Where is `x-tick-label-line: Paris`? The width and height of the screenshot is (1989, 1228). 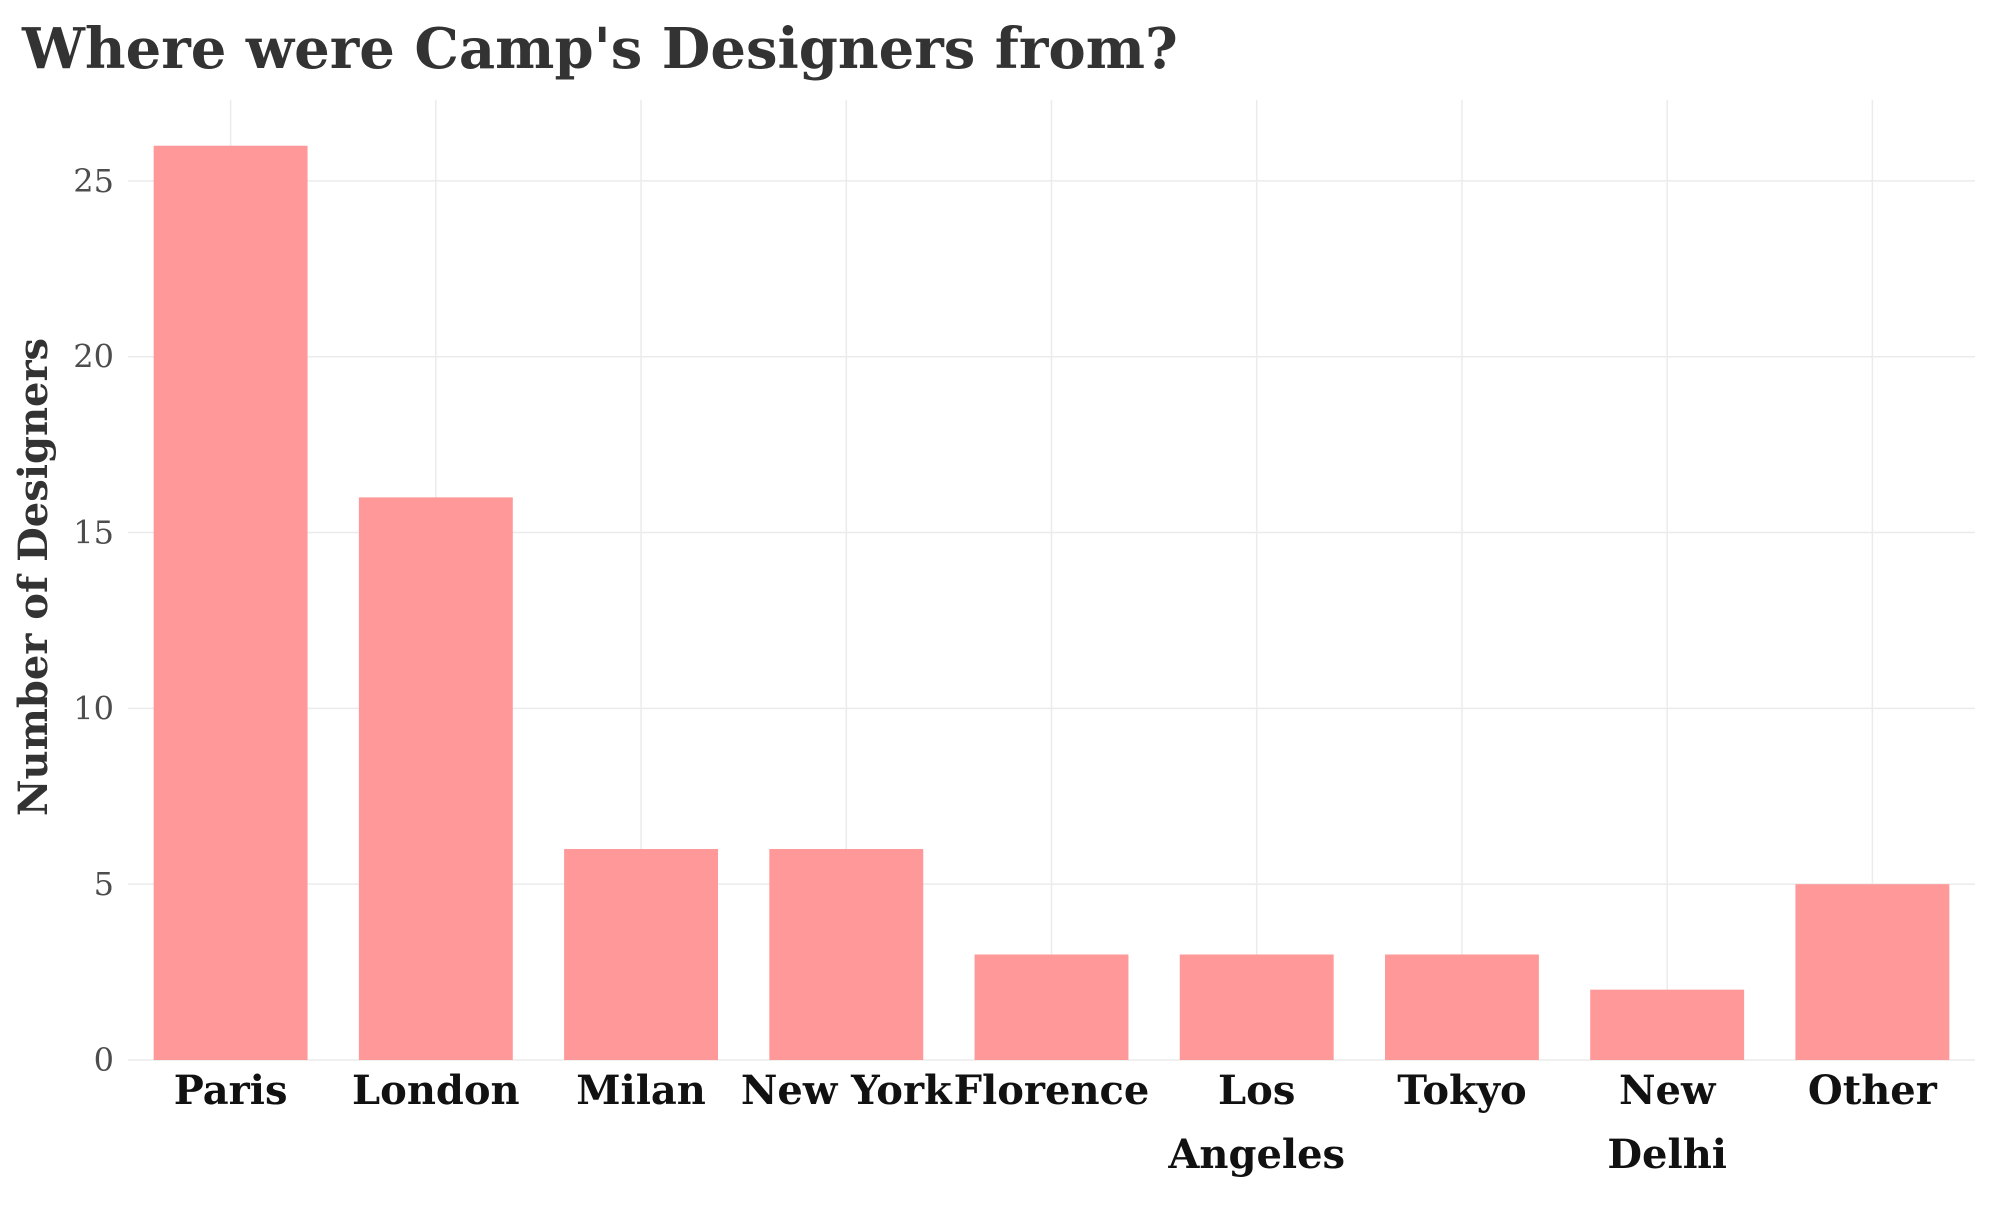 x-tick-label-line: Paris is located at coordinates (231, 1090).